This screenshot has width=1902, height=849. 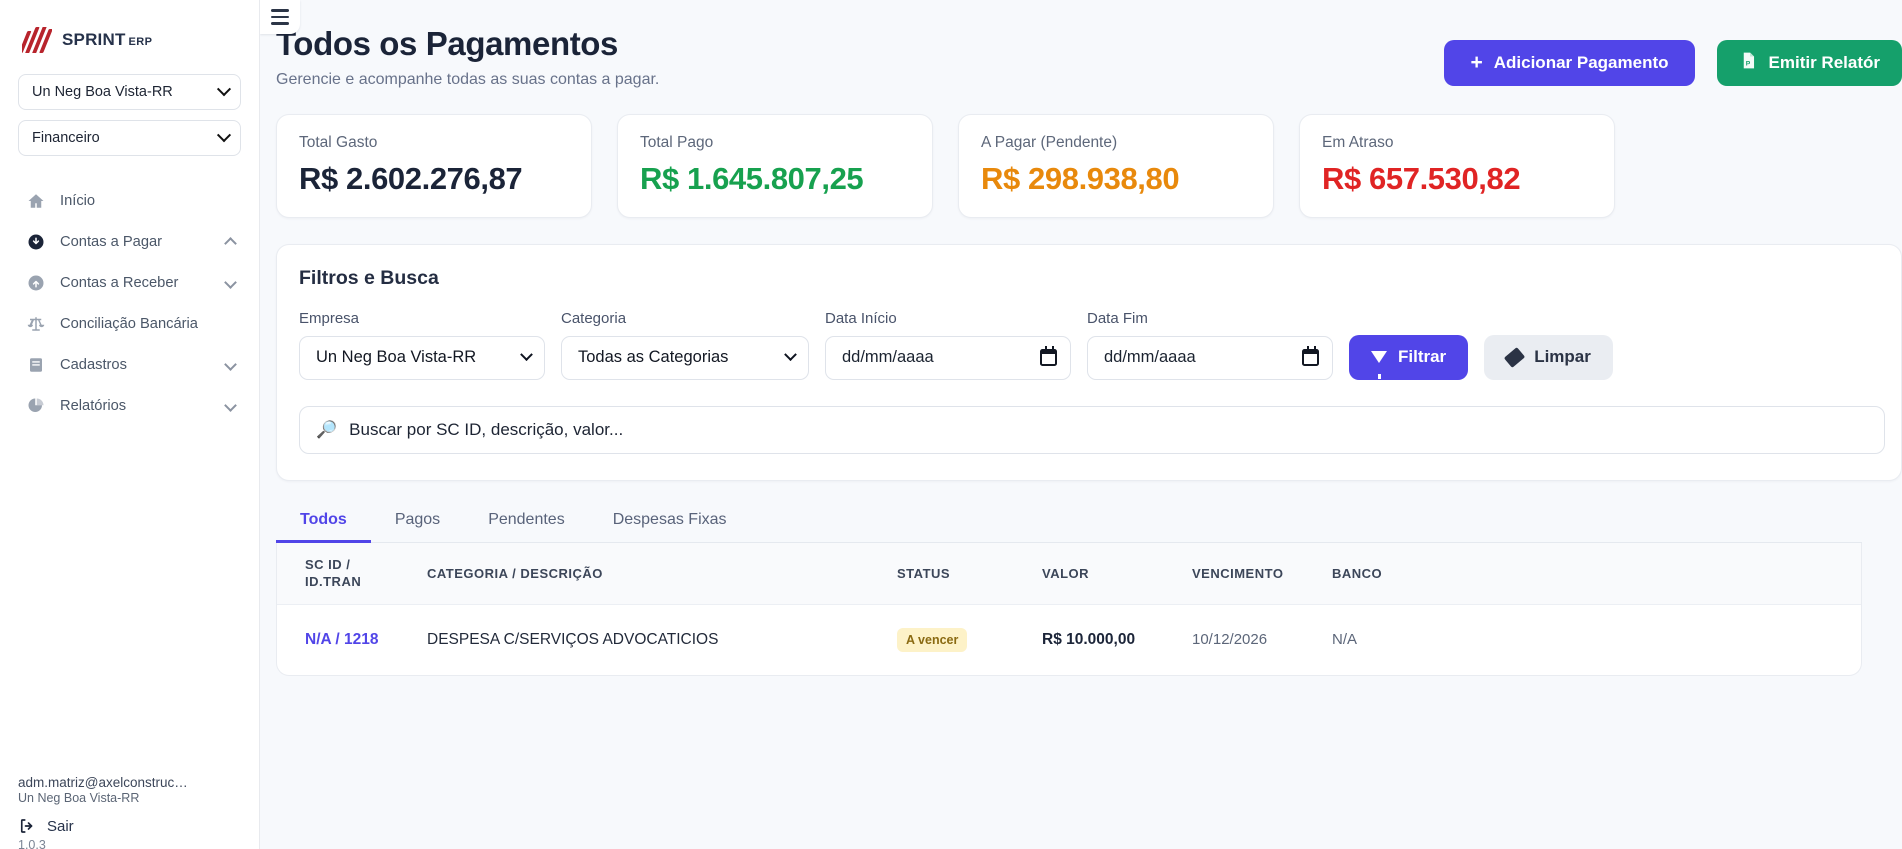 What do you see at coordinates (861, 318) in the screenshot?
I see `data-inicio-label: Data Início` at bounding box center [861, 318].